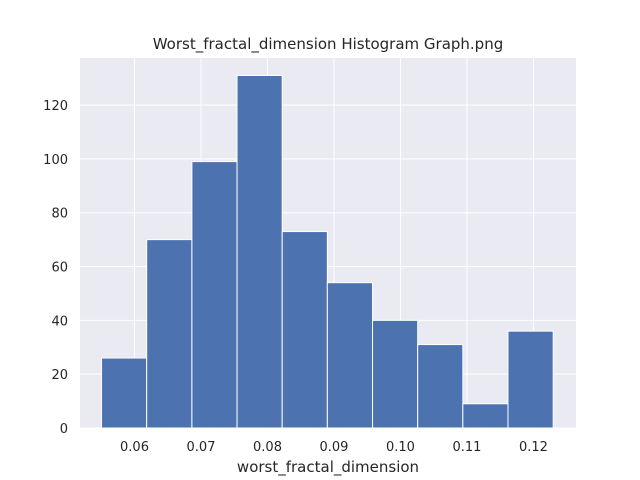 Image resolution: width=640 pixels, height=480 pixels. Describe the element at coordinates (59, 375) in the screenshot. I see `y-tick-label-1: 20` at that location.